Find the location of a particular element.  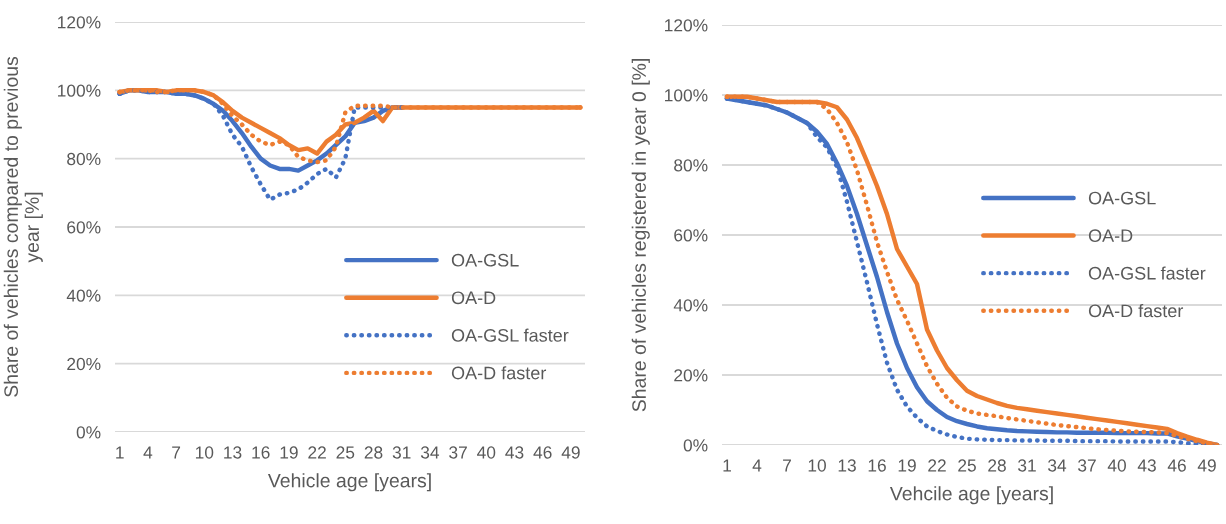

point is located at coordinates (580, 107).